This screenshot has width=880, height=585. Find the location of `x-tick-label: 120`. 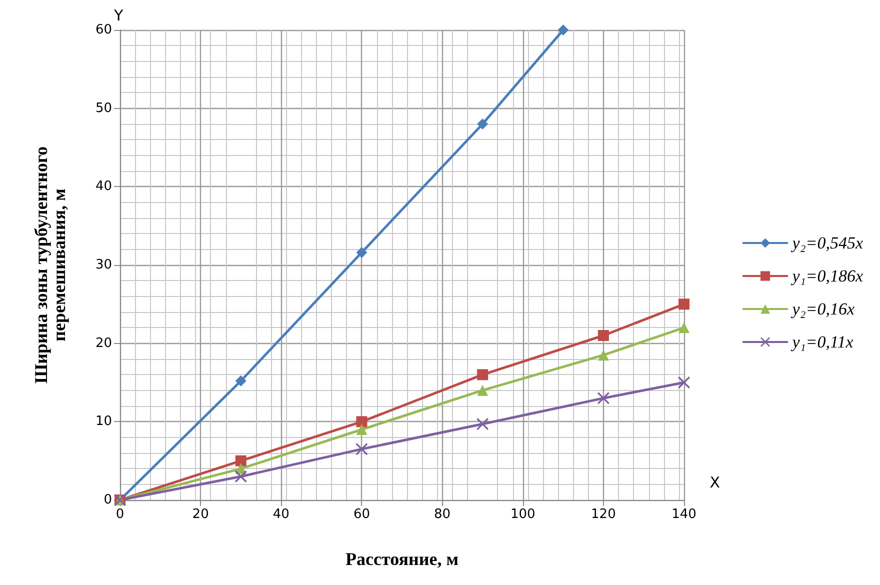

x-tick-label: 120 is located at coordinates (603, 514).